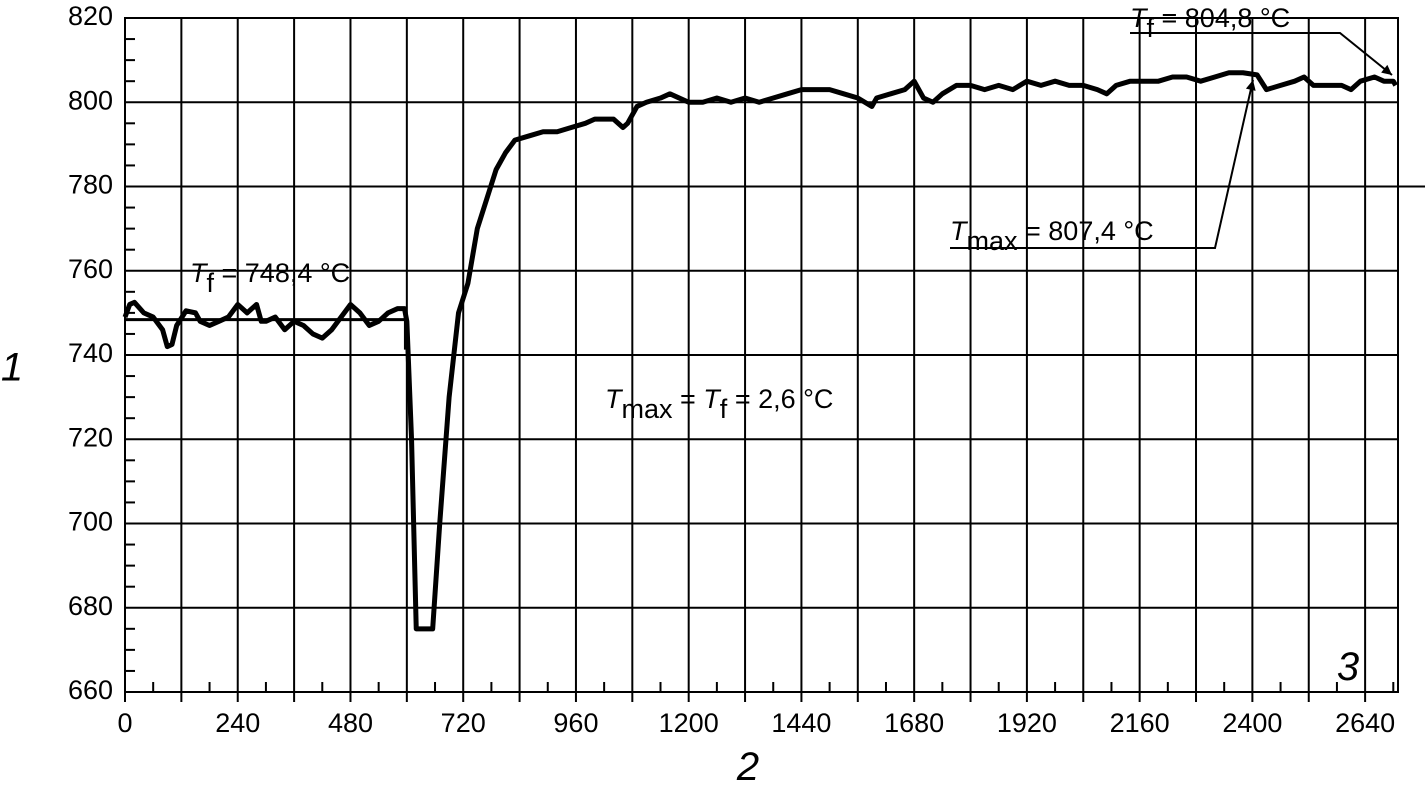 This screenshot has width=1425, height=789. Describe the element at coordinates (90, 269) in the screenshot. I see `y-tick-label: 760` at that location.